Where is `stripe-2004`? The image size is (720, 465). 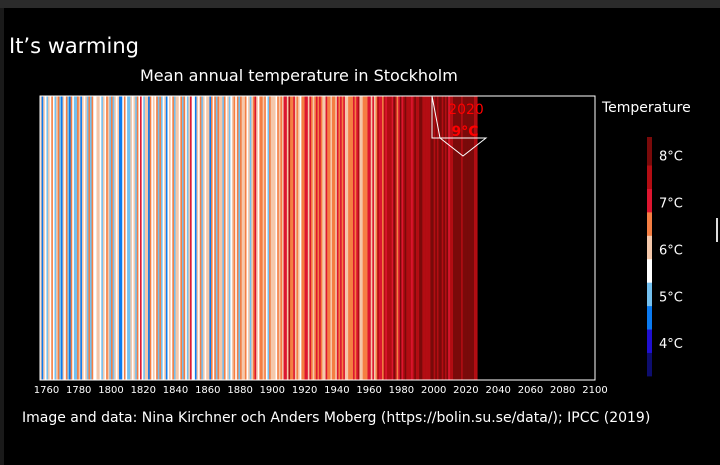 stripe-2004 is located at coordinates (441, 238).